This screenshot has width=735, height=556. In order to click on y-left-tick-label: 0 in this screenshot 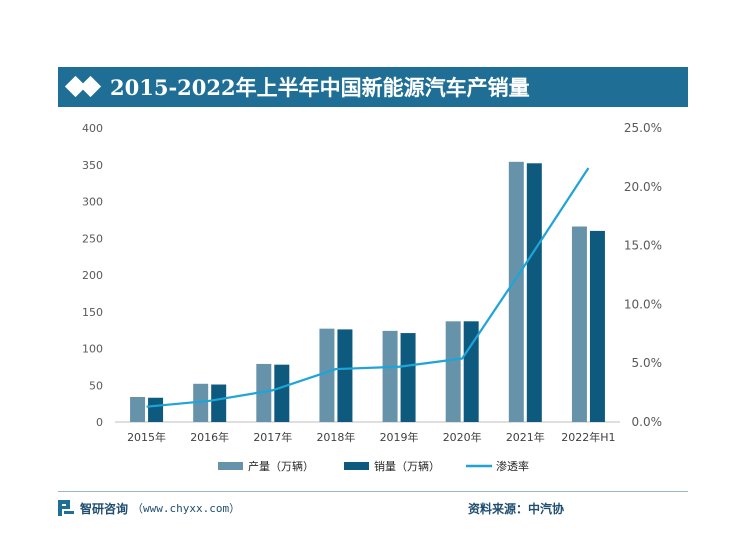, I will do `click(99, 422)`.